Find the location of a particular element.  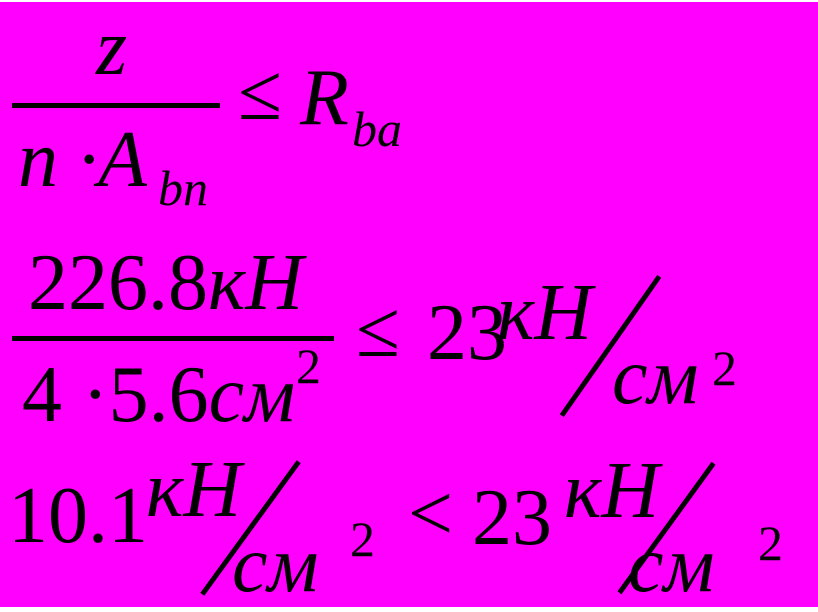

page-bottom-margin is located at coordinates (409, 609).